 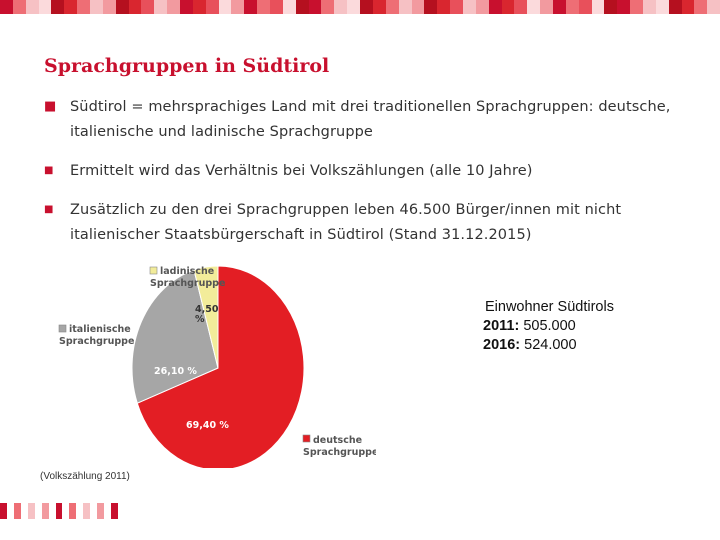 What do you see at coordinates (207, 425) in the screenshot?
I see `slice-percent-label: 69,40 %` at bounding box center [207, 425].